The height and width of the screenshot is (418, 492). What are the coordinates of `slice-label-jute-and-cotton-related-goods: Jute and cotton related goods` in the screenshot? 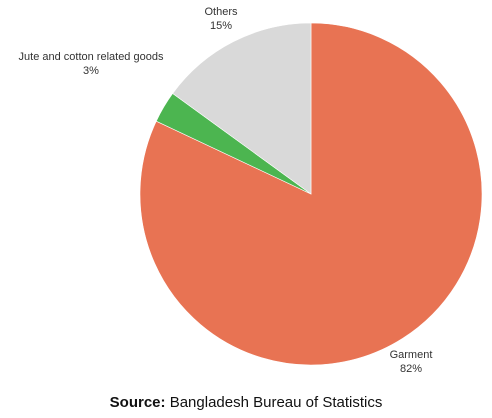 It's located at (91, 57).